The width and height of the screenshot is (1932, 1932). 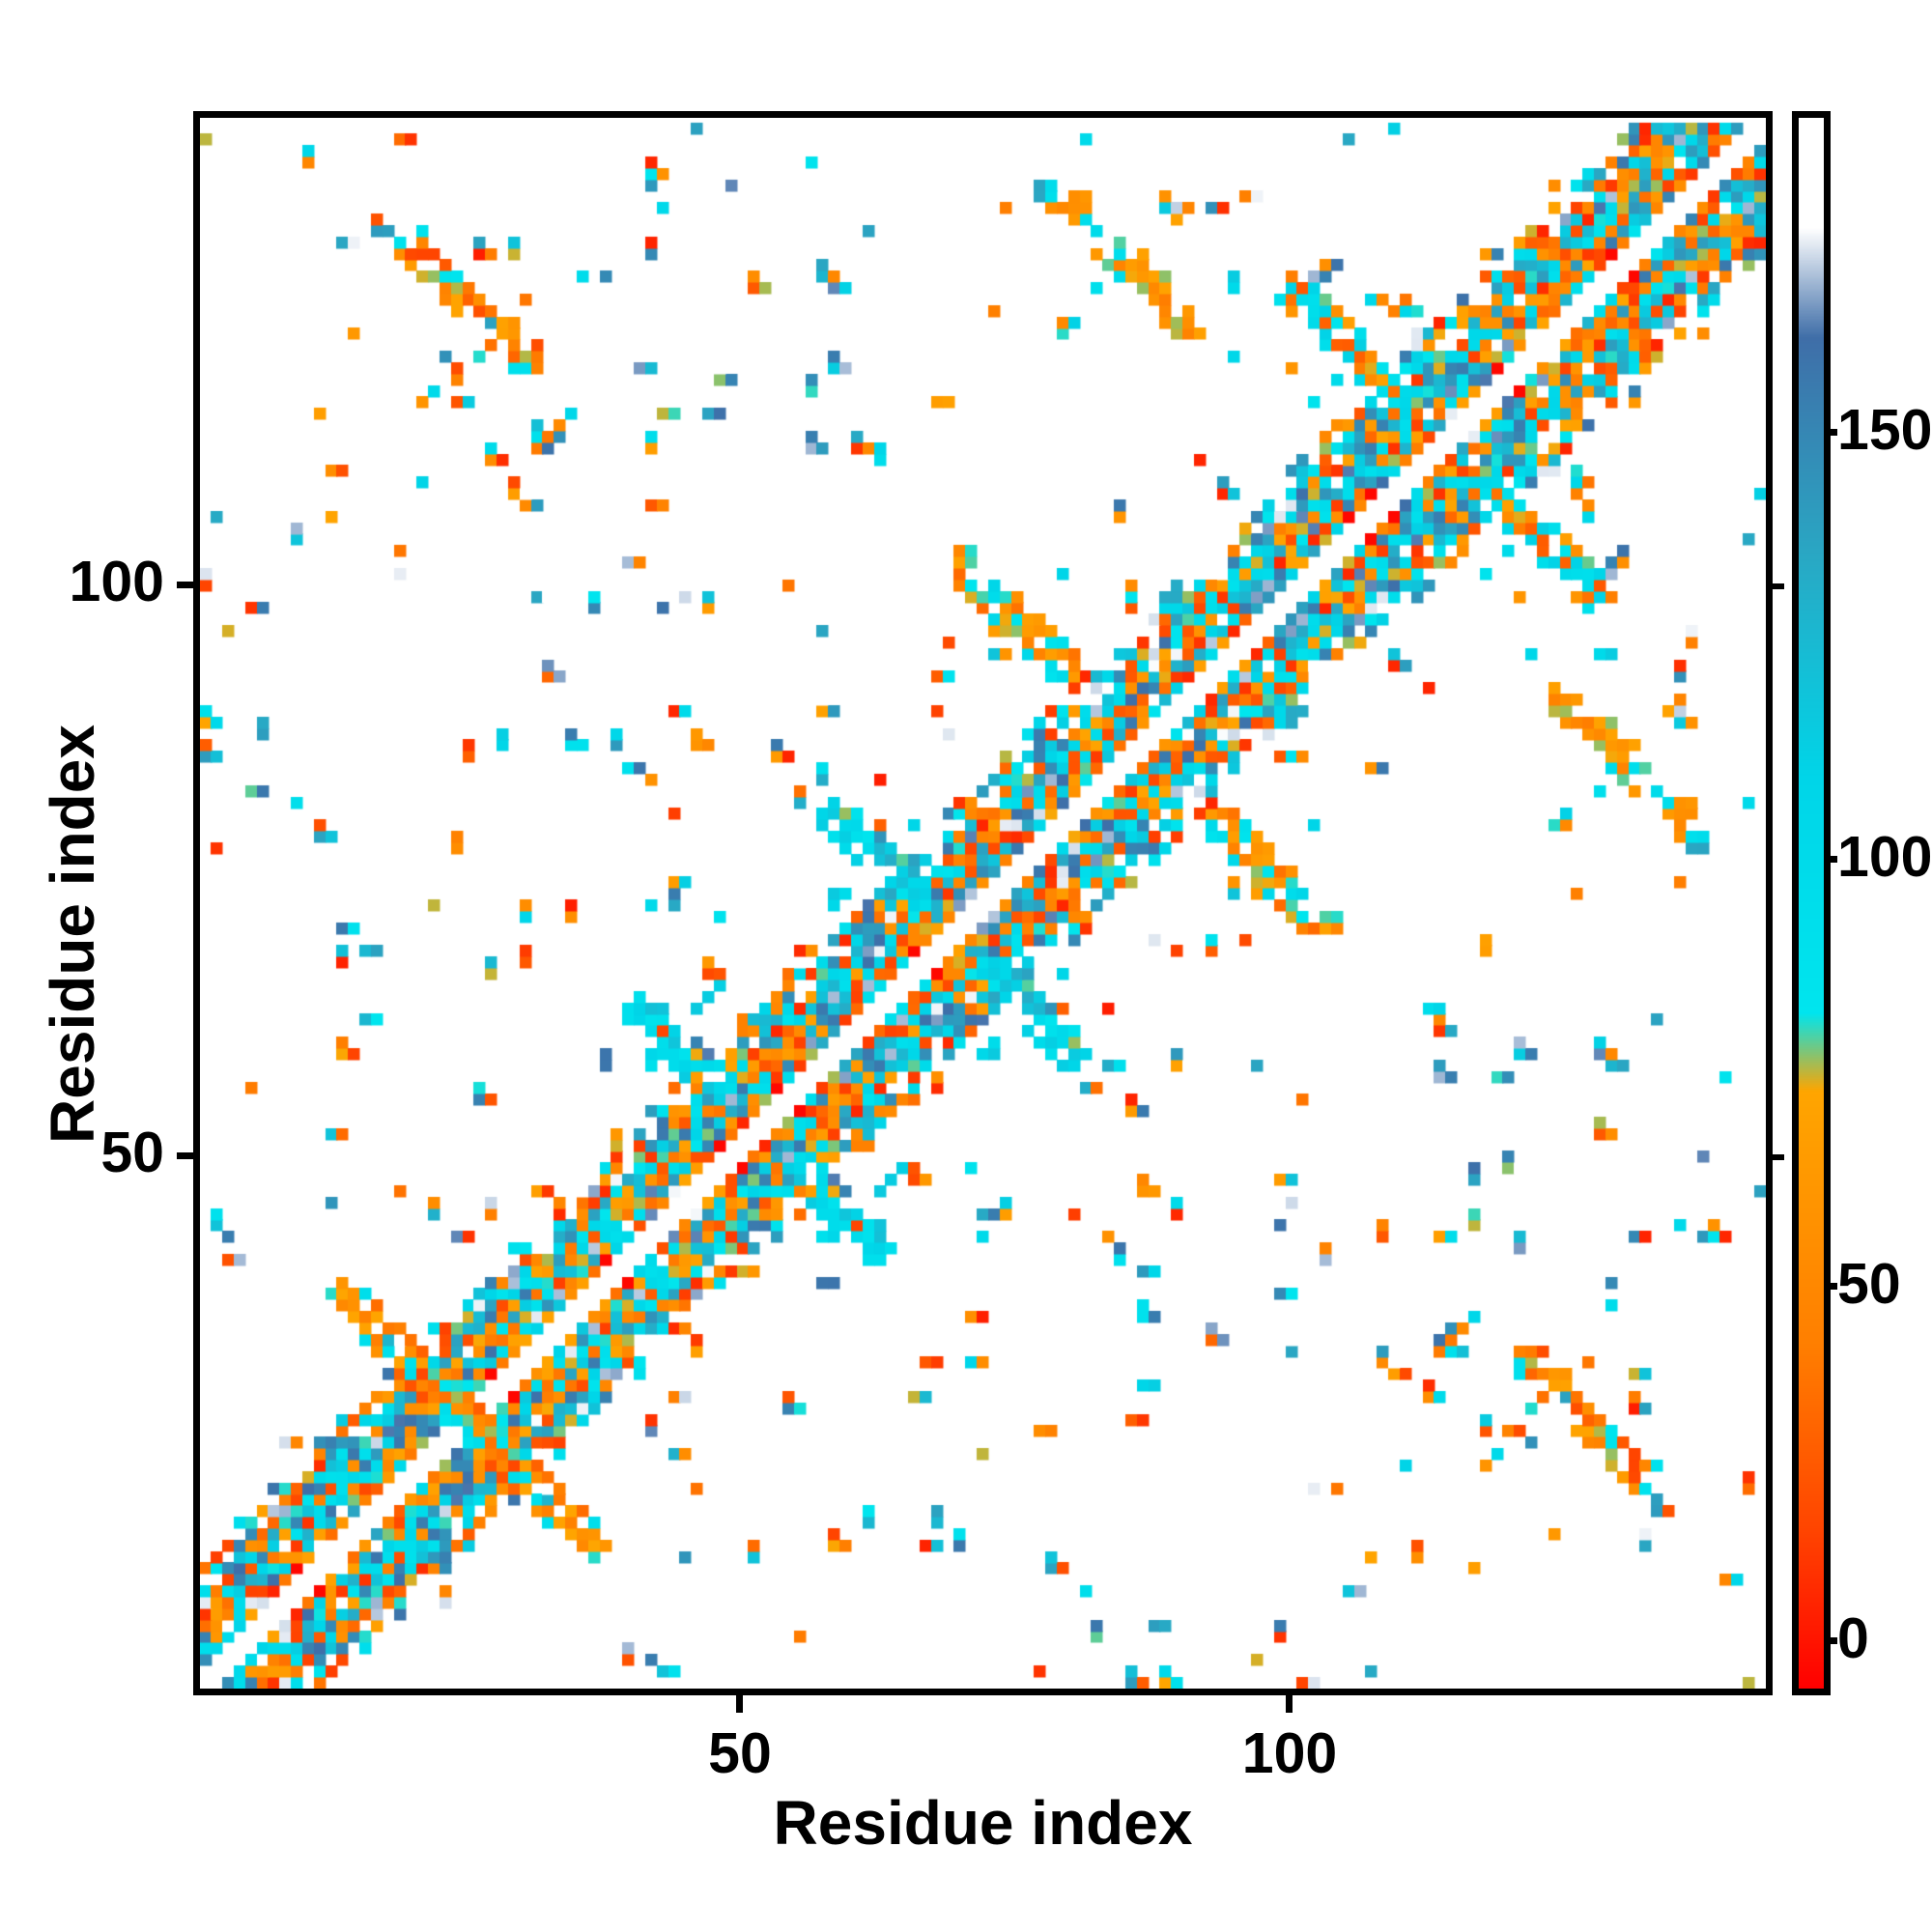 What do you see at coordinates (1884, 857) in the screenshot?
I see `colorbar-label-100: 100` at bounding box center [1884, 857].